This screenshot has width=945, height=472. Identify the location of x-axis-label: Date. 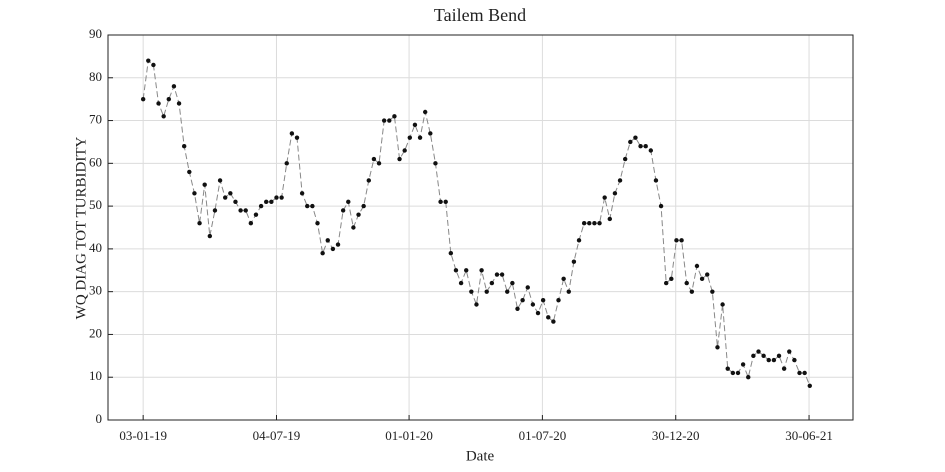
(480, 456).